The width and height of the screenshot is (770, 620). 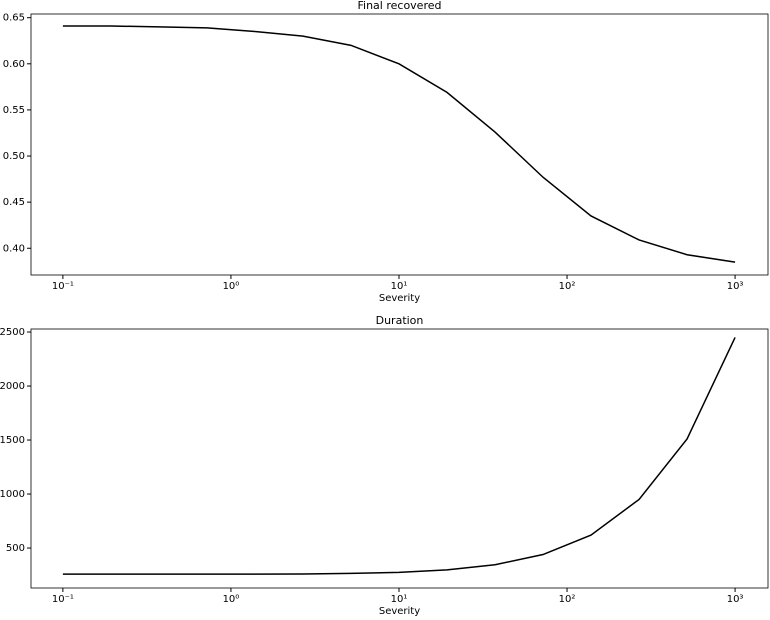 I want to click on y-tick-label: 0.45, so click(x=14, y=202).